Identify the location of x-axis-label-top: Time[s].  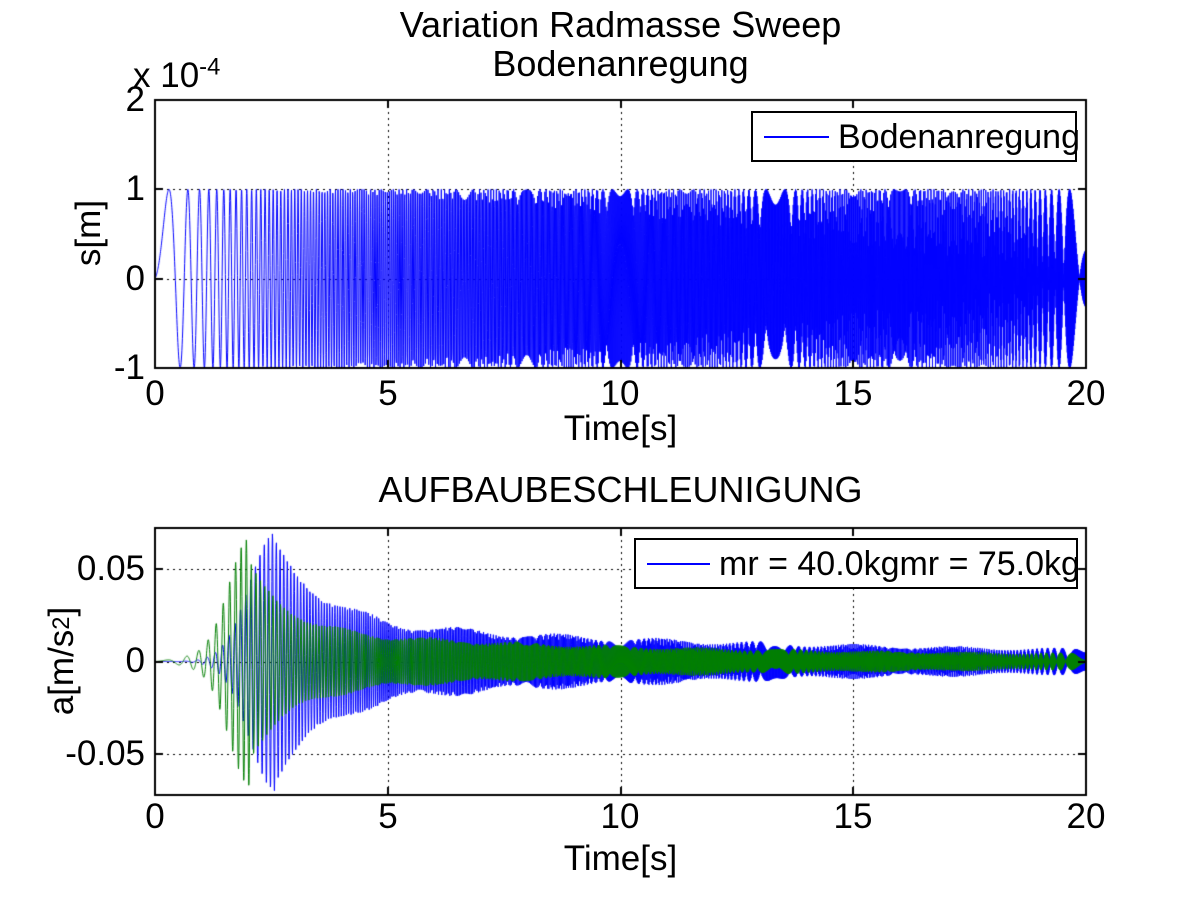
(620, 428).